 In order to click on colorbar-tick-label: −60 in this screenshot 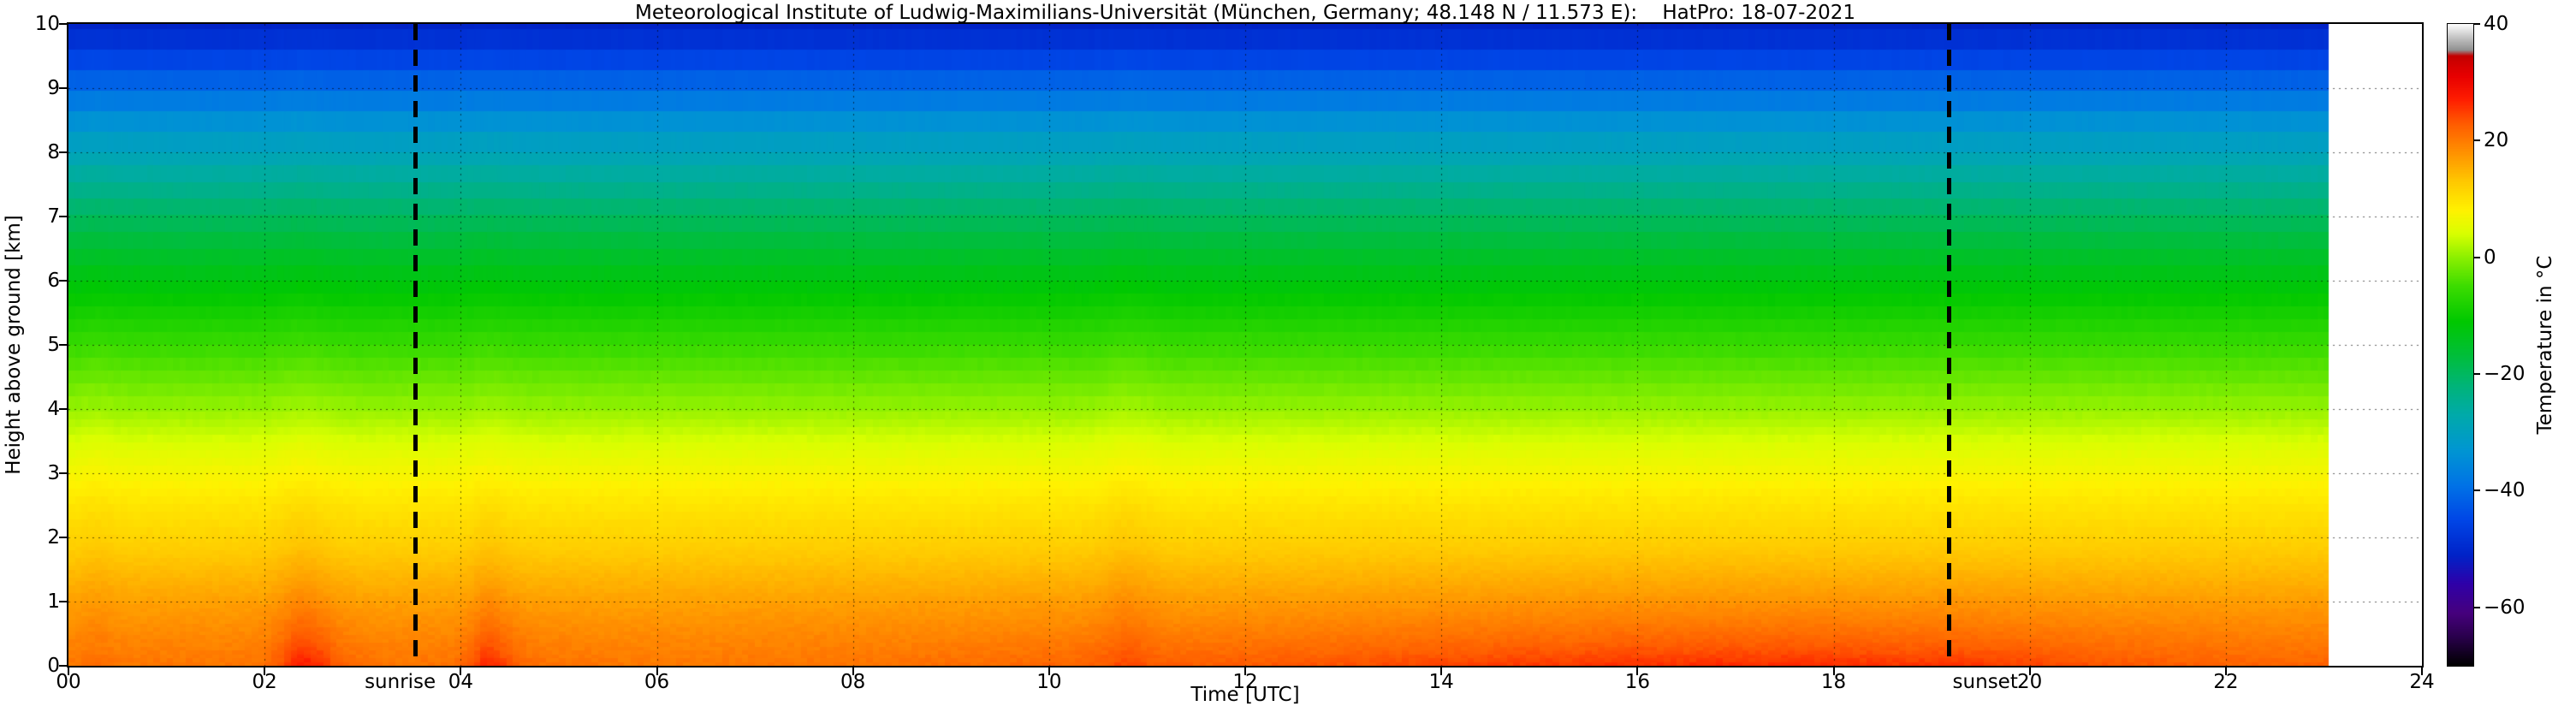, I will do `click(2505, 607)`.